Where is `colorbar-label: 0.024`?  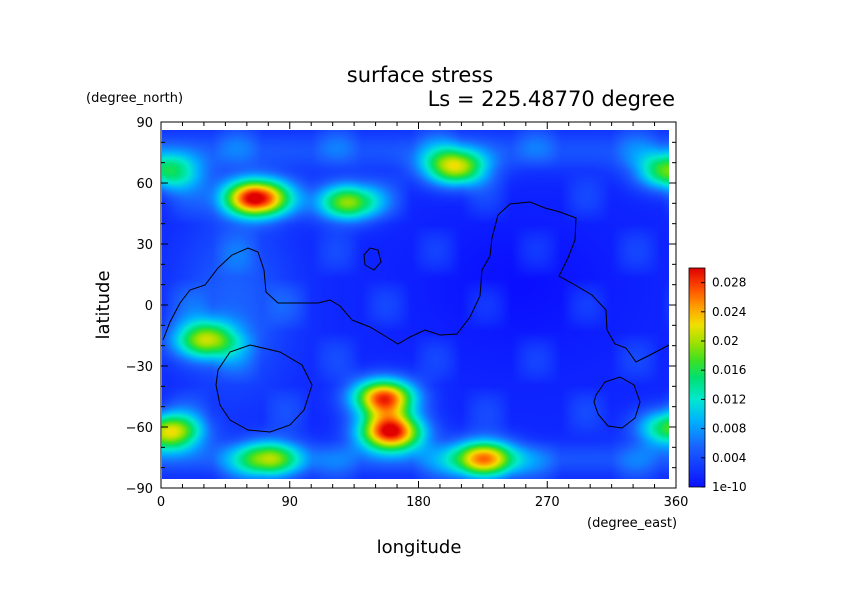 colorbar-label: 0.024 is located at coordinates (729, 312).